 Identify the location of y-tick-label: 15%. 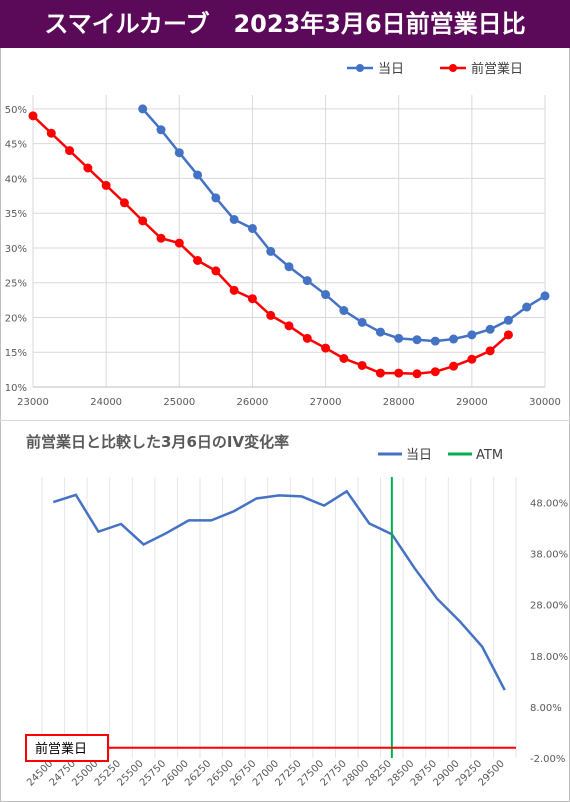
(16, 353).